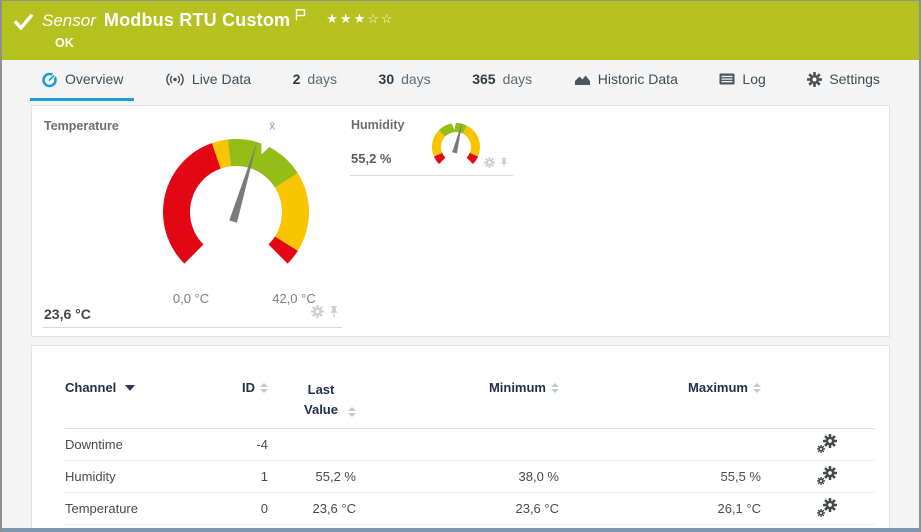 The image size is (921, 532). What do you see at coordinates (381, 18) in the screenshot?
I see `stars-empty: ☆☆` at bounding box center [381, 18].